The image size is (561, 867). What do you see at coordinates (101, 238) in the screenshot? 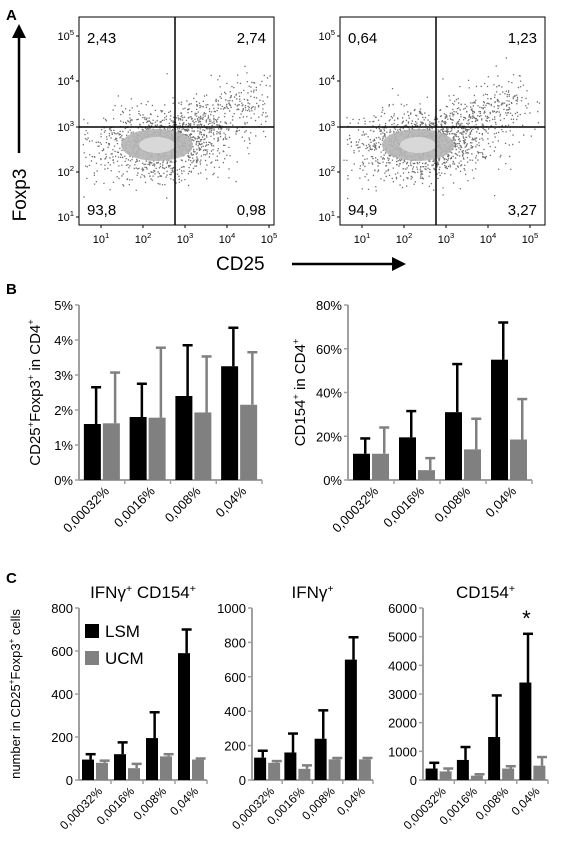
I see `x-tick-label: 10¹` at bounding box center [101, 238].